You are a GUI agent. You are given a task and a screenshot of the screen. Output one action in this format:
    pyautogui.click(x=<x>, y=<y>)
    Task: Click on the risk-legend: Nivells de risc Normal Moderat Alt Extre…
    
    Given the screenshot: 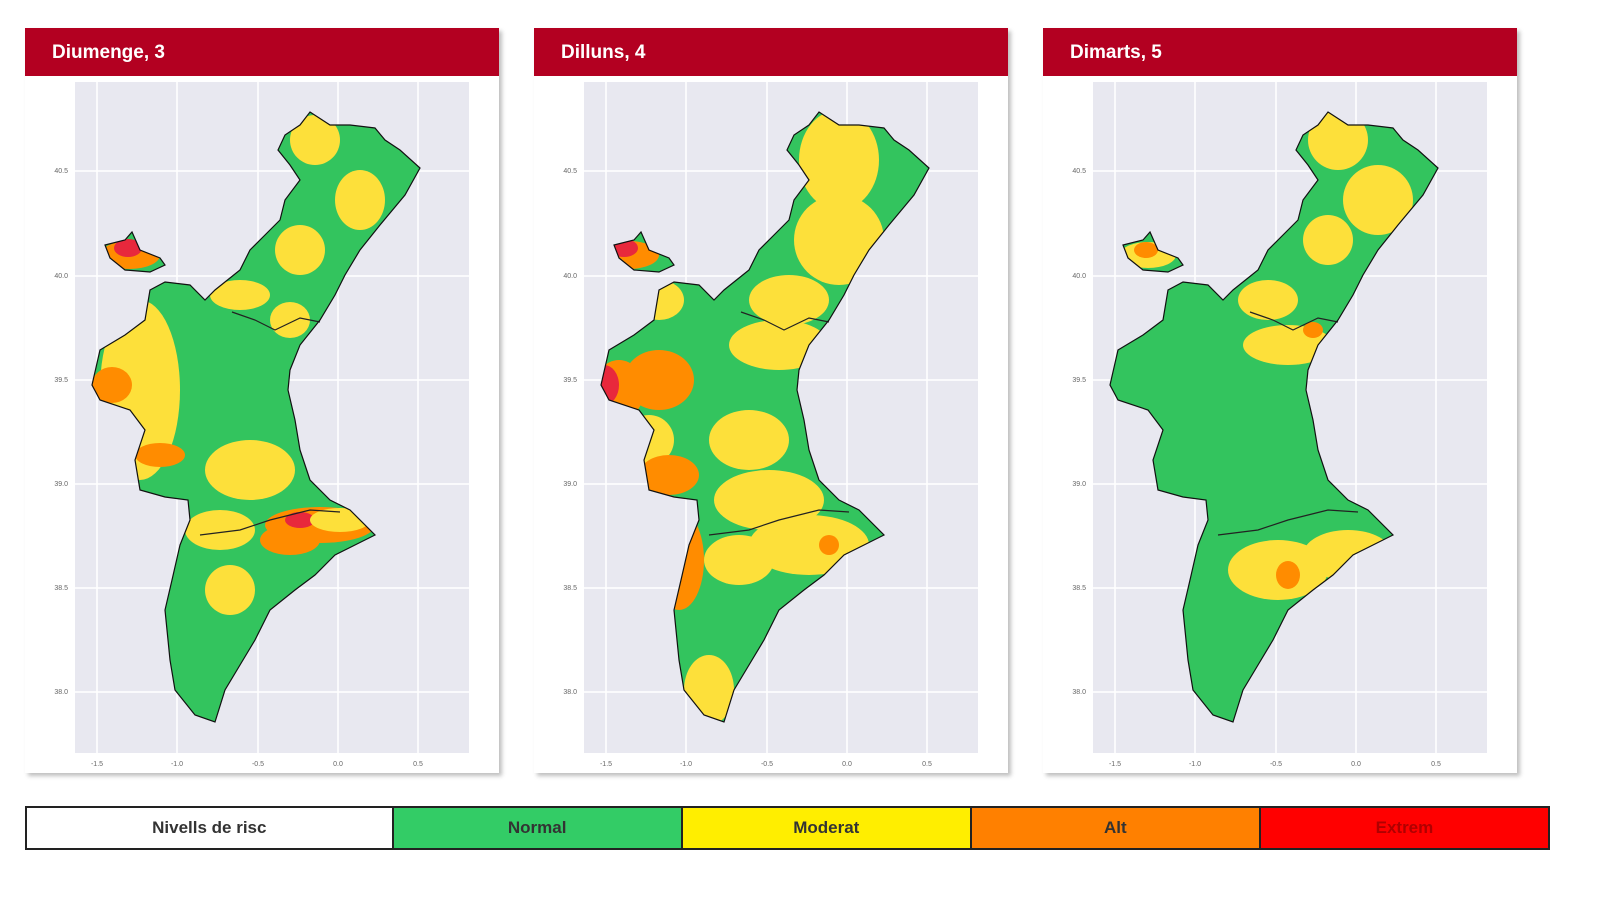 What is the action you would take?
    pyautogui.click(x=787, y=828)
    